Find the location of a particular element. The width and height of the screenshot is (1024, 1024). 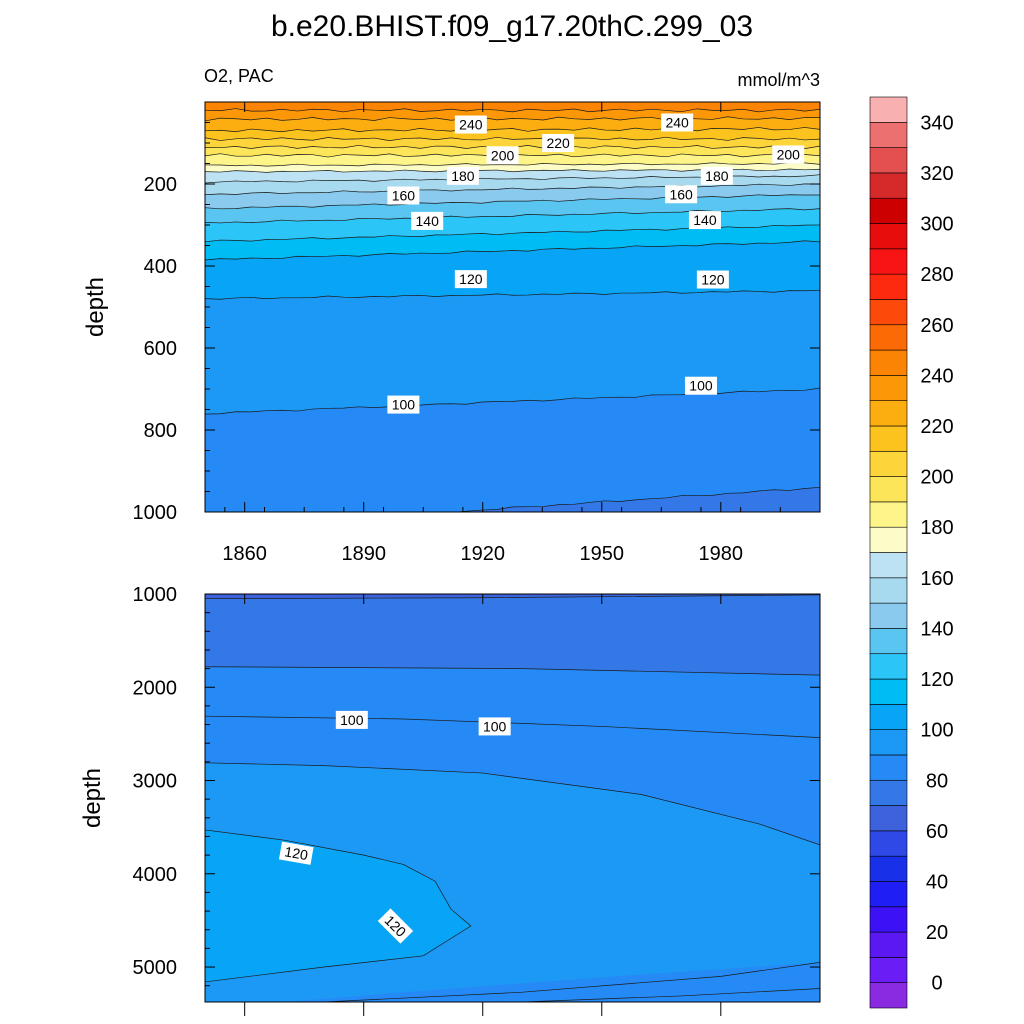

colorbar-tick-label: 0 is located at coordinates (936, 984).